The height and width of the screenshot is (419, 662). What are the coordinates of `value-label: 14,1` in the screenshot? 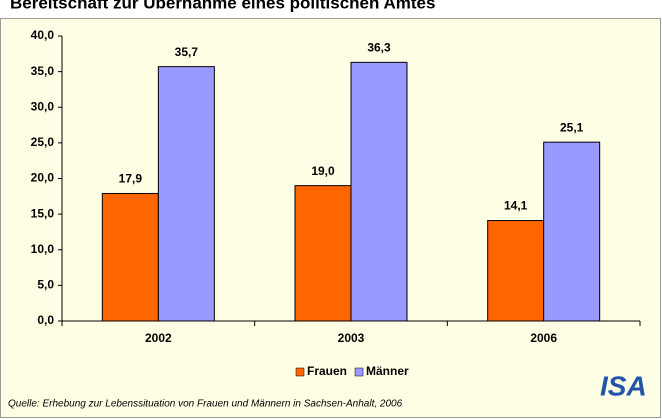 It's located at (516, 206).